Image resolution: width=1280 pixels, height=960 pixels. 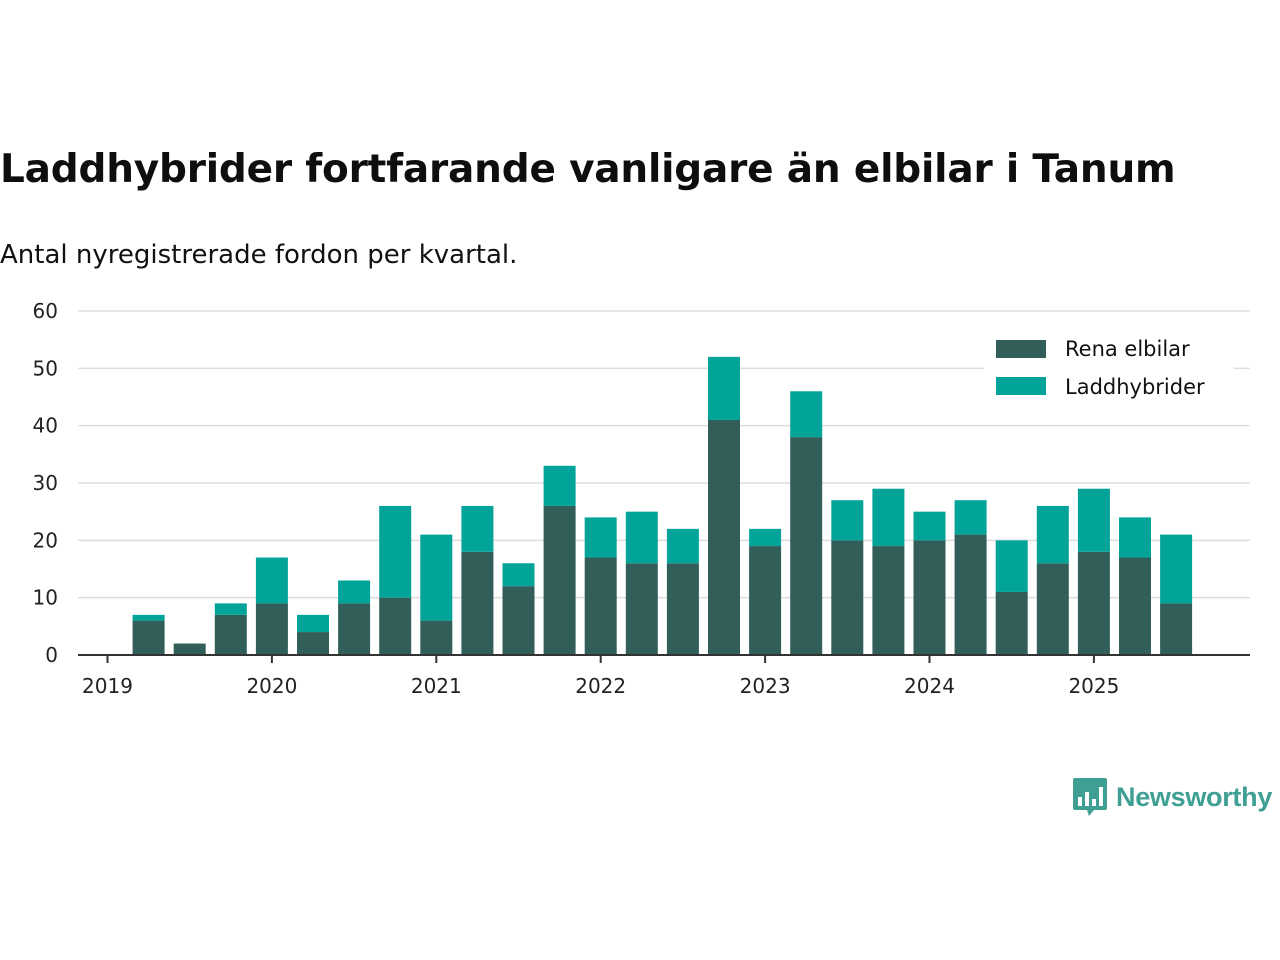 I want to click on bar-laddhybrider-2024-Q1, so click(x=929, y=526).